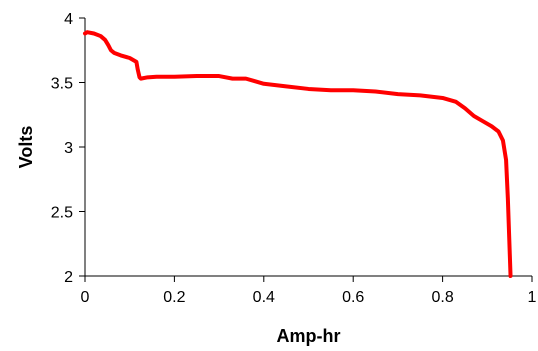 The width and height of the screenshot is (538, 351). What do you see at coordinates (309, 336) in the screenshot?
I see `x-axis-title: Amp-hr` at bounding box center [309, 336].